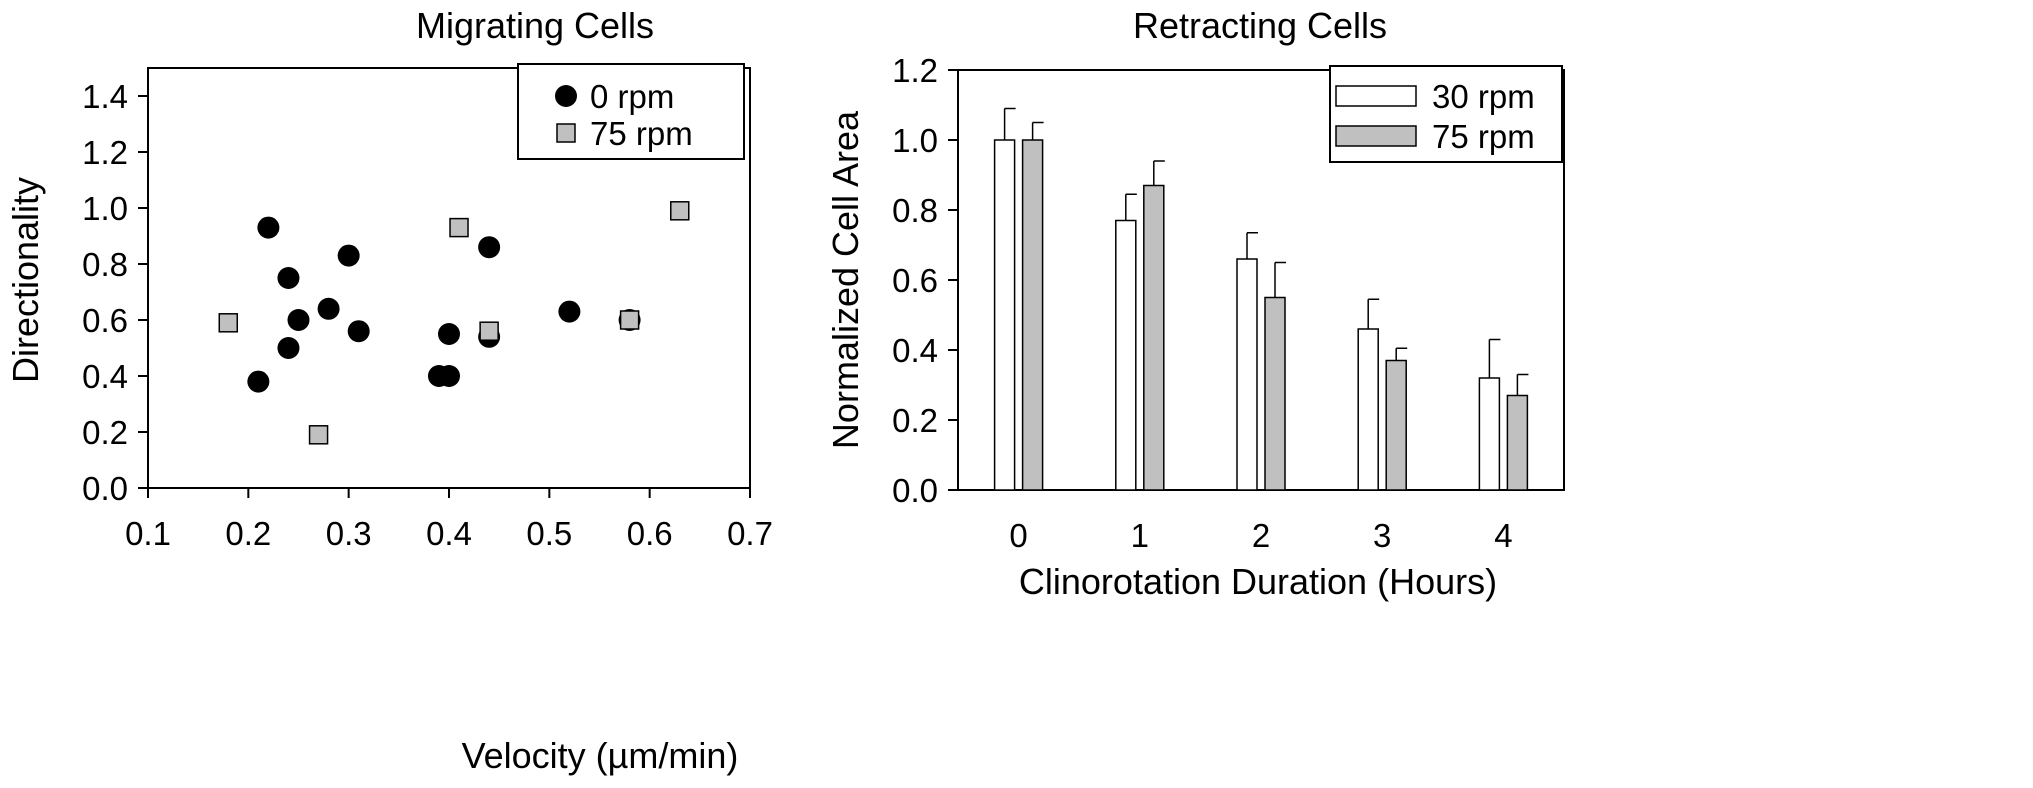 The width and height of the screenshot is (2033, 788). Describe the element at coordinates (915, 70) in the screenshot. I see `bar-y-tick-label: 1.2` at that location.